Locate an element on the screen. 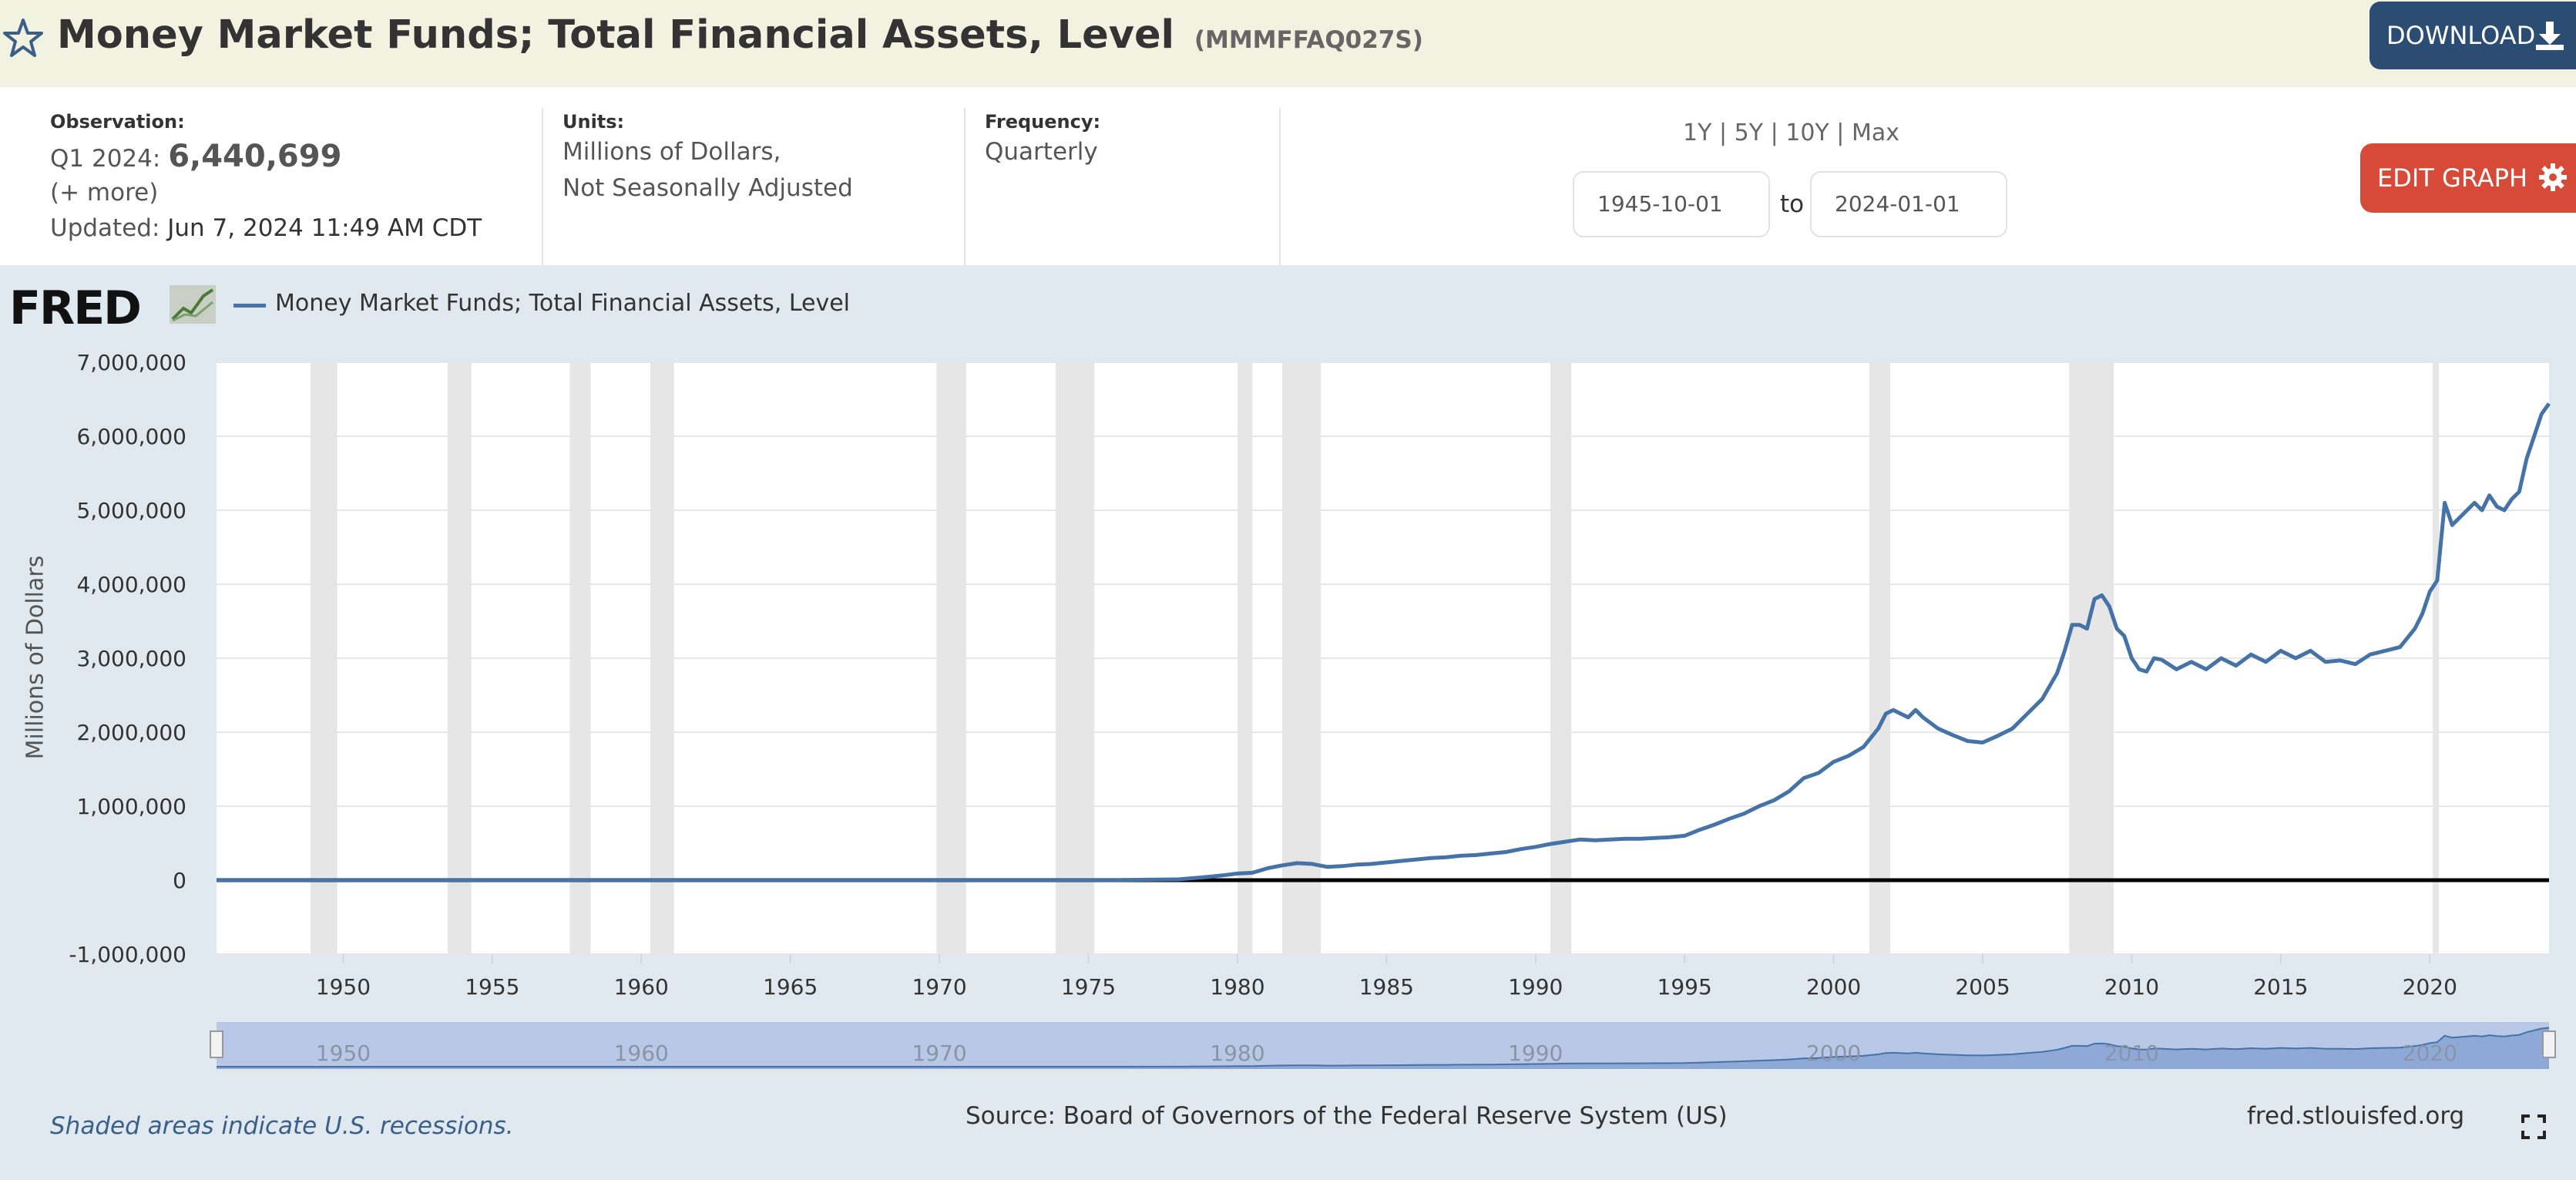 The width and height of the screenshot is (2576, 1180). y-tick-label: 5,000,000 is located at coordinates (131, 510).